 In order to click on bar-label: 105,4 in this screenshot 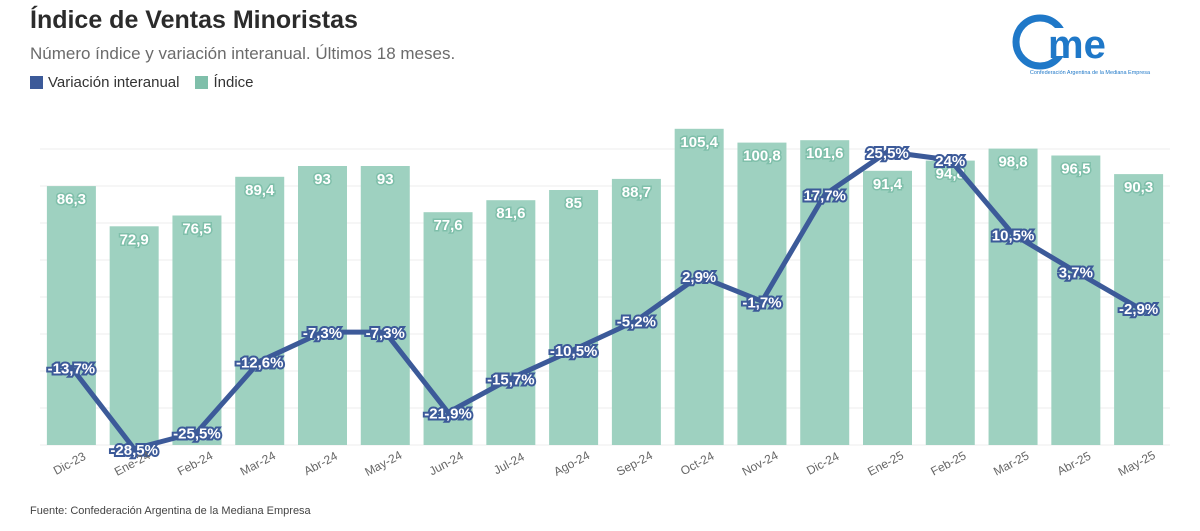, I will do `click(699, 142)`.